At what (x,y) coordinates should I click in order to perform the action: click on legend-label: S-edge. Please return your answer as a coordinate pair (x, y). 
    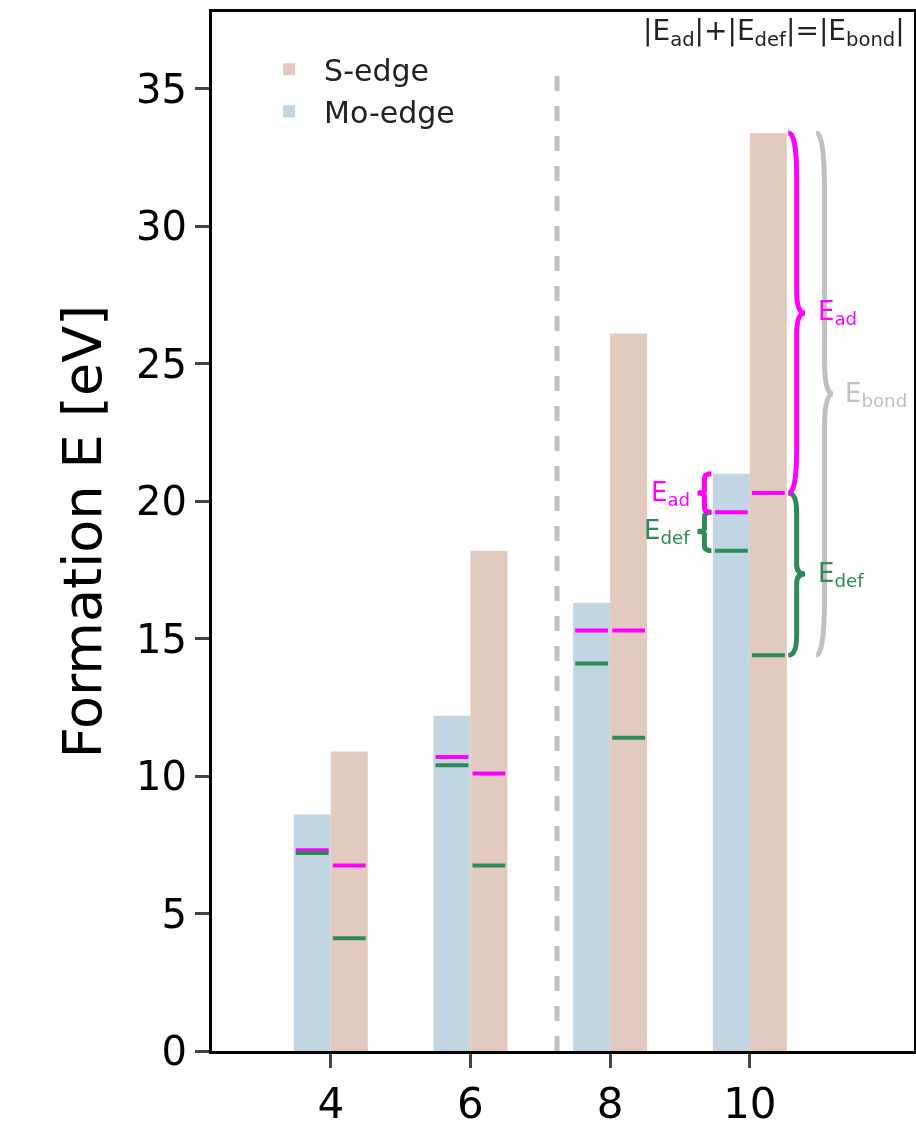
    Looking at the image, I should click on (376, 70).